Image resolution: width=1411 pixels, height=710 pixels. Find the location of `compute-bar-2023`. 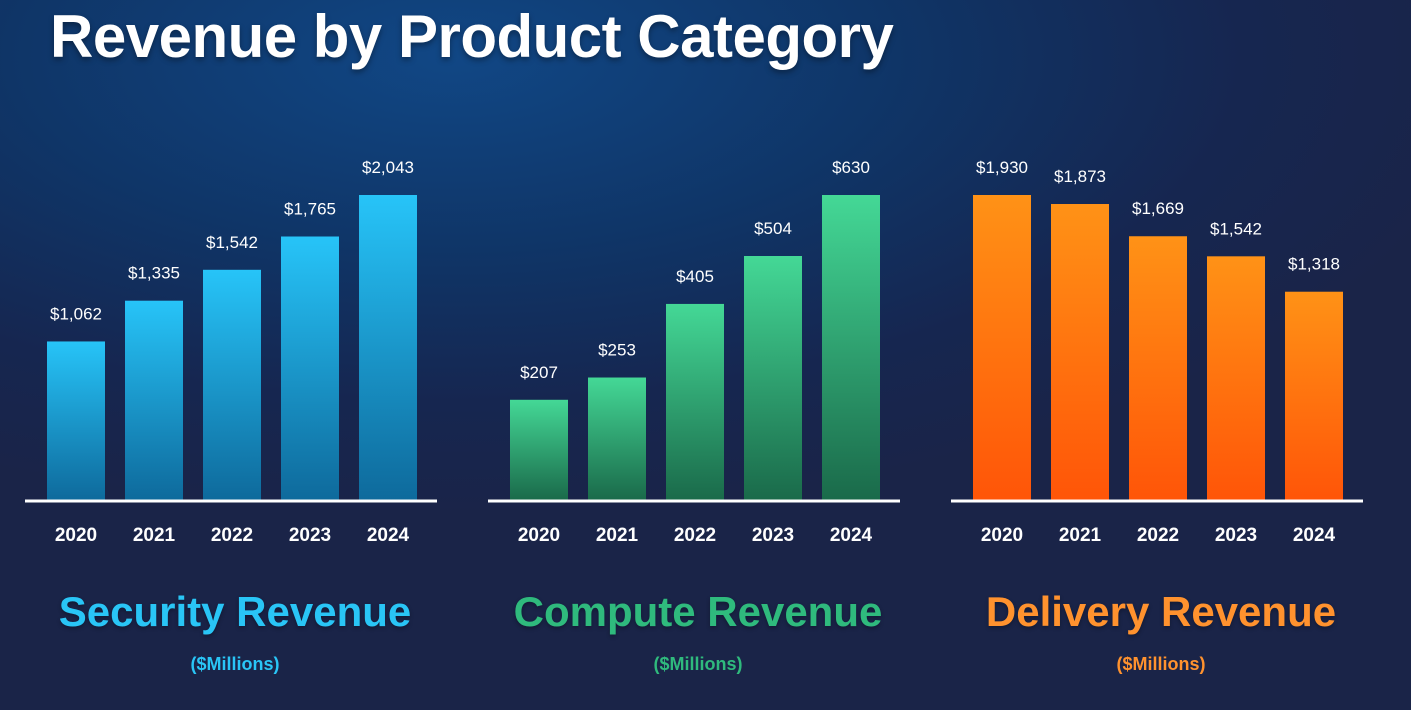

compute-bar-2023 is located at coordinates (773, 378).